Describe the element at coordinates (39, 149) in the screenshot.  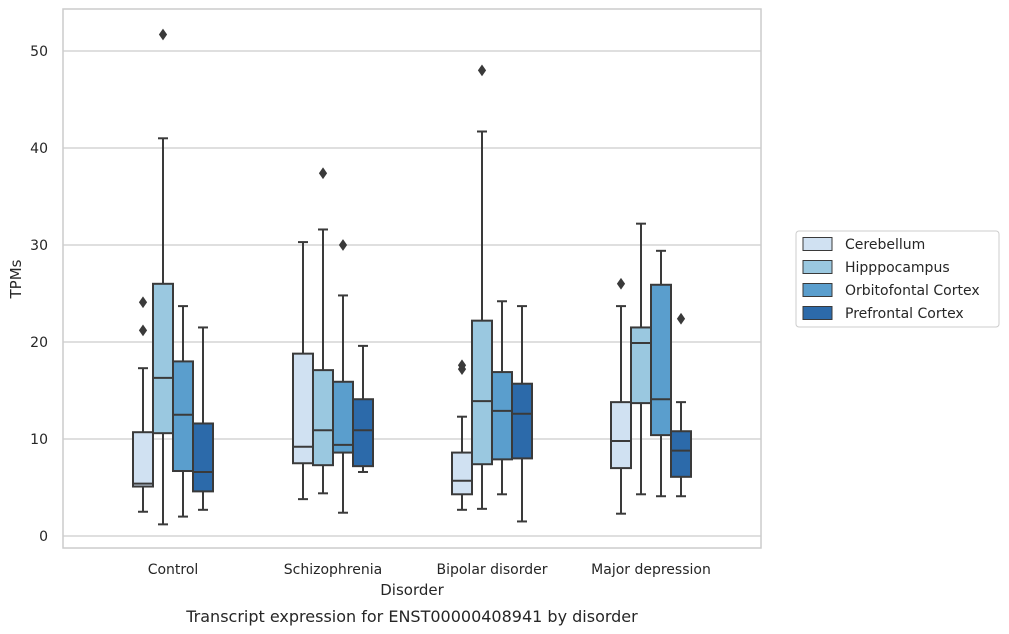
I see `y-tick-label: 40` at that location.